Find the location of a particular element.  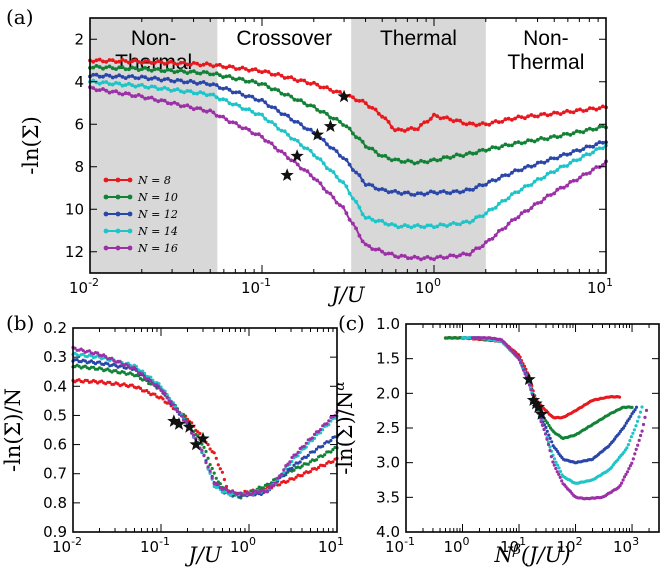

x-axis-label: J/U is located at coordinates (346, 295).